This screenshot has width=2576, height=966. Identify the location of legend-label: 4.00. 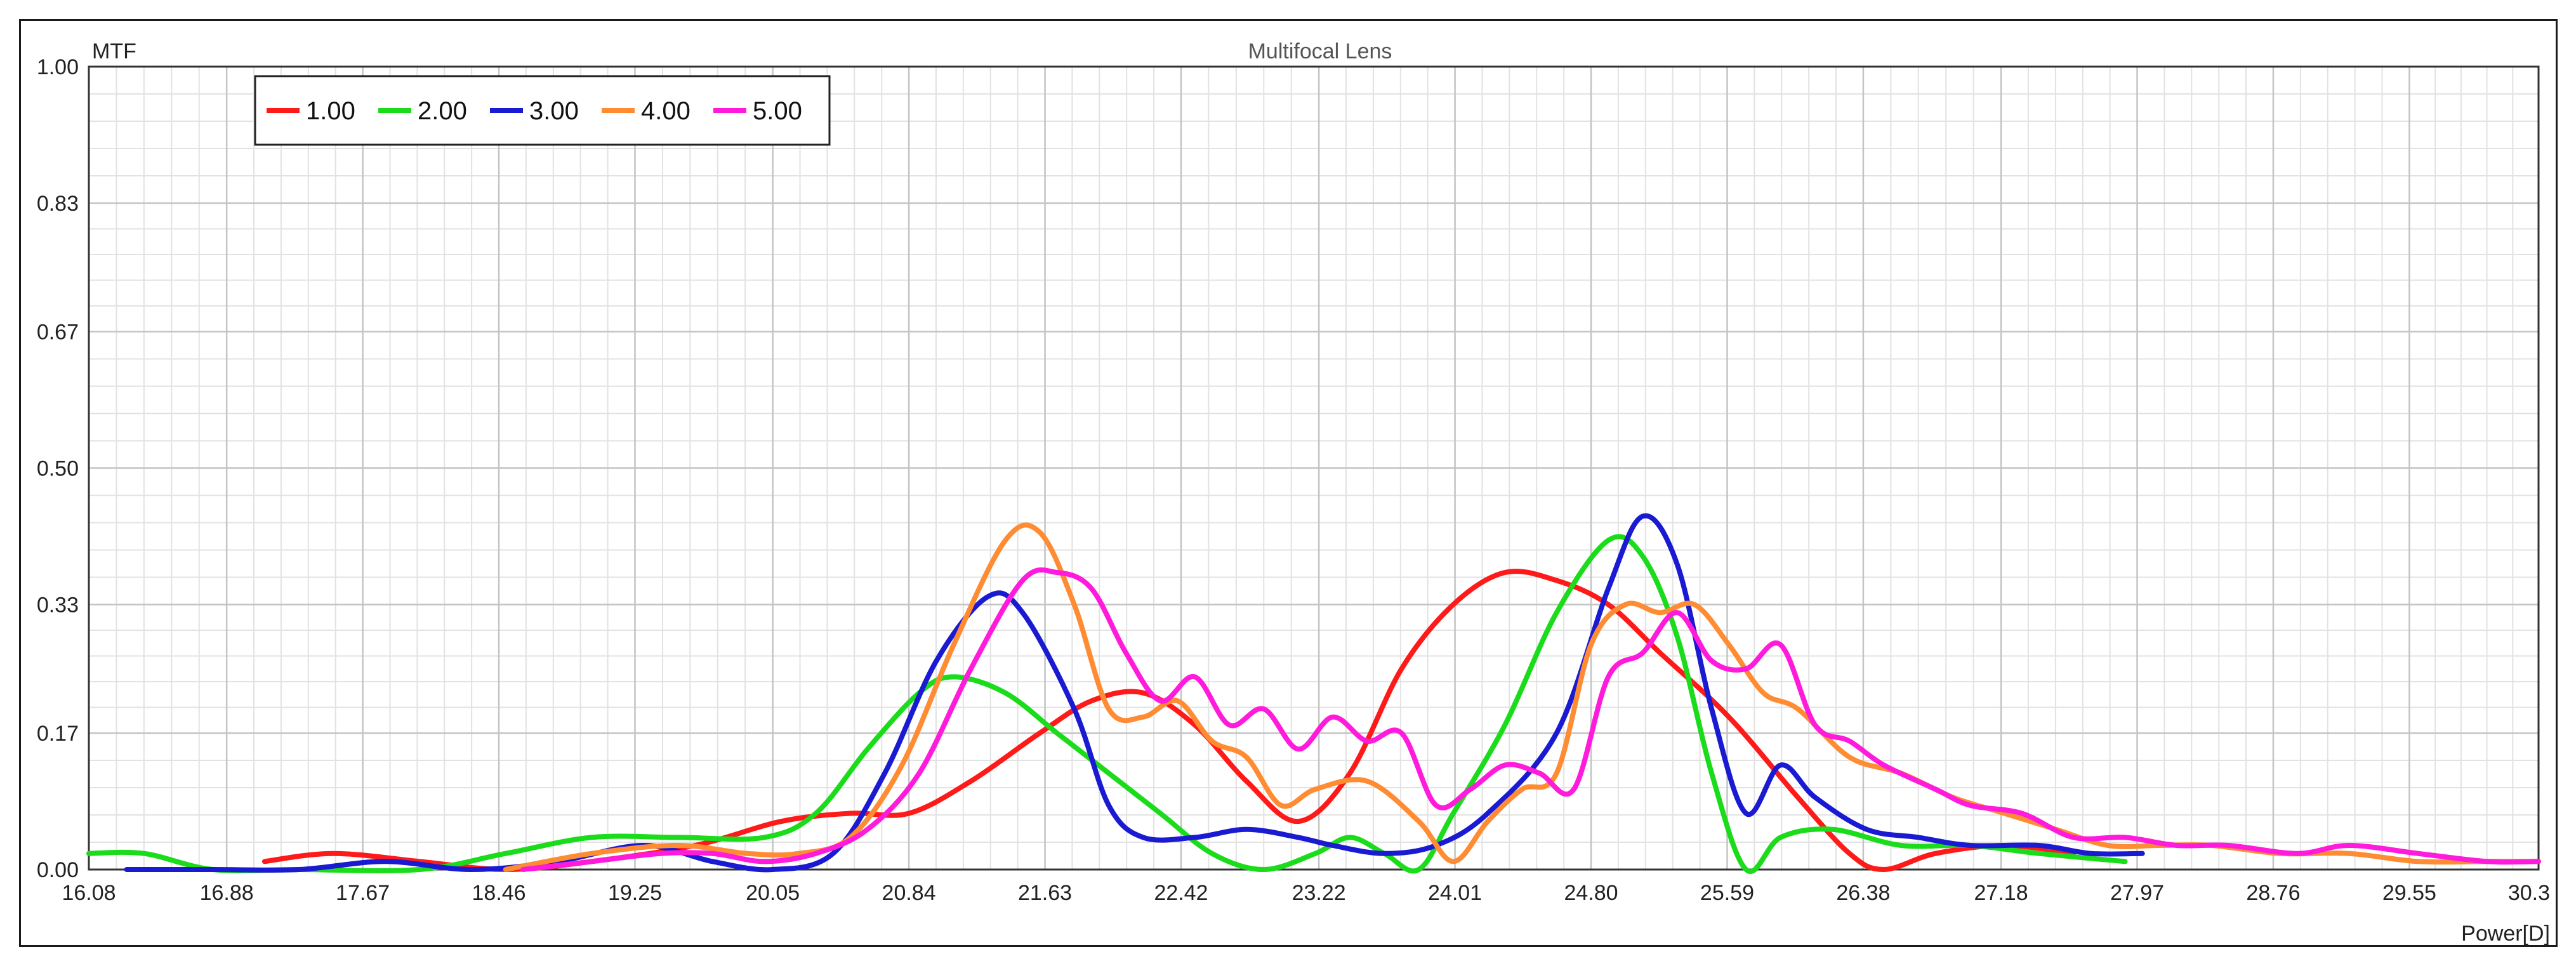
(665, 111).